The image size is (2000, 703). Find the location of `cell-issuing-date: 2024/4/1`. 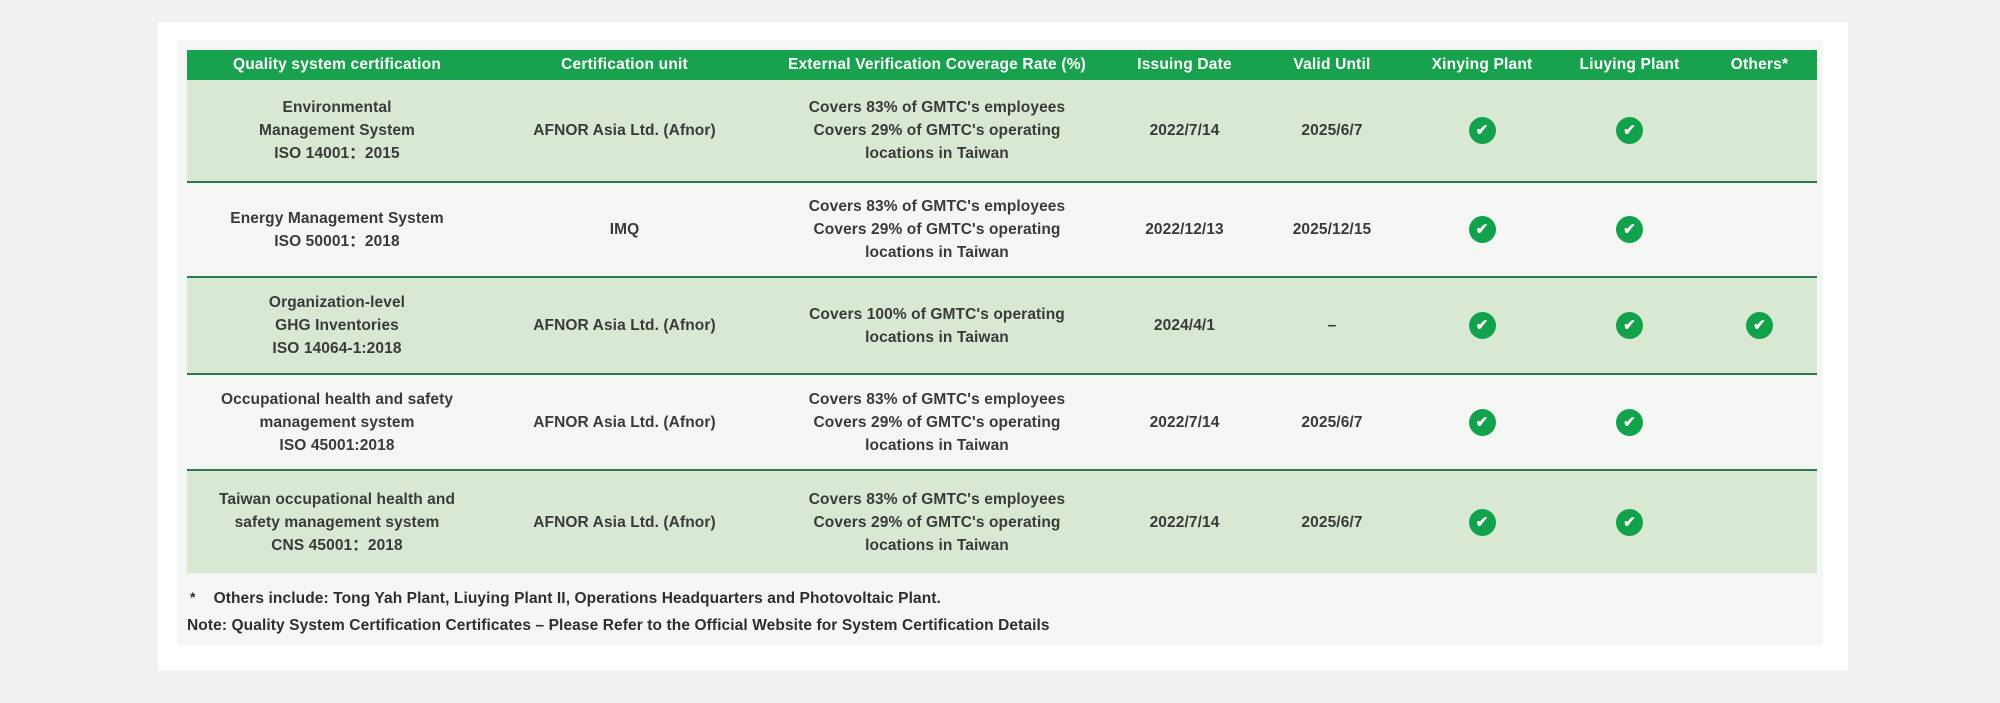

cell-issuing-date: 2024/4/1 is located at coordinates (1184, 325).